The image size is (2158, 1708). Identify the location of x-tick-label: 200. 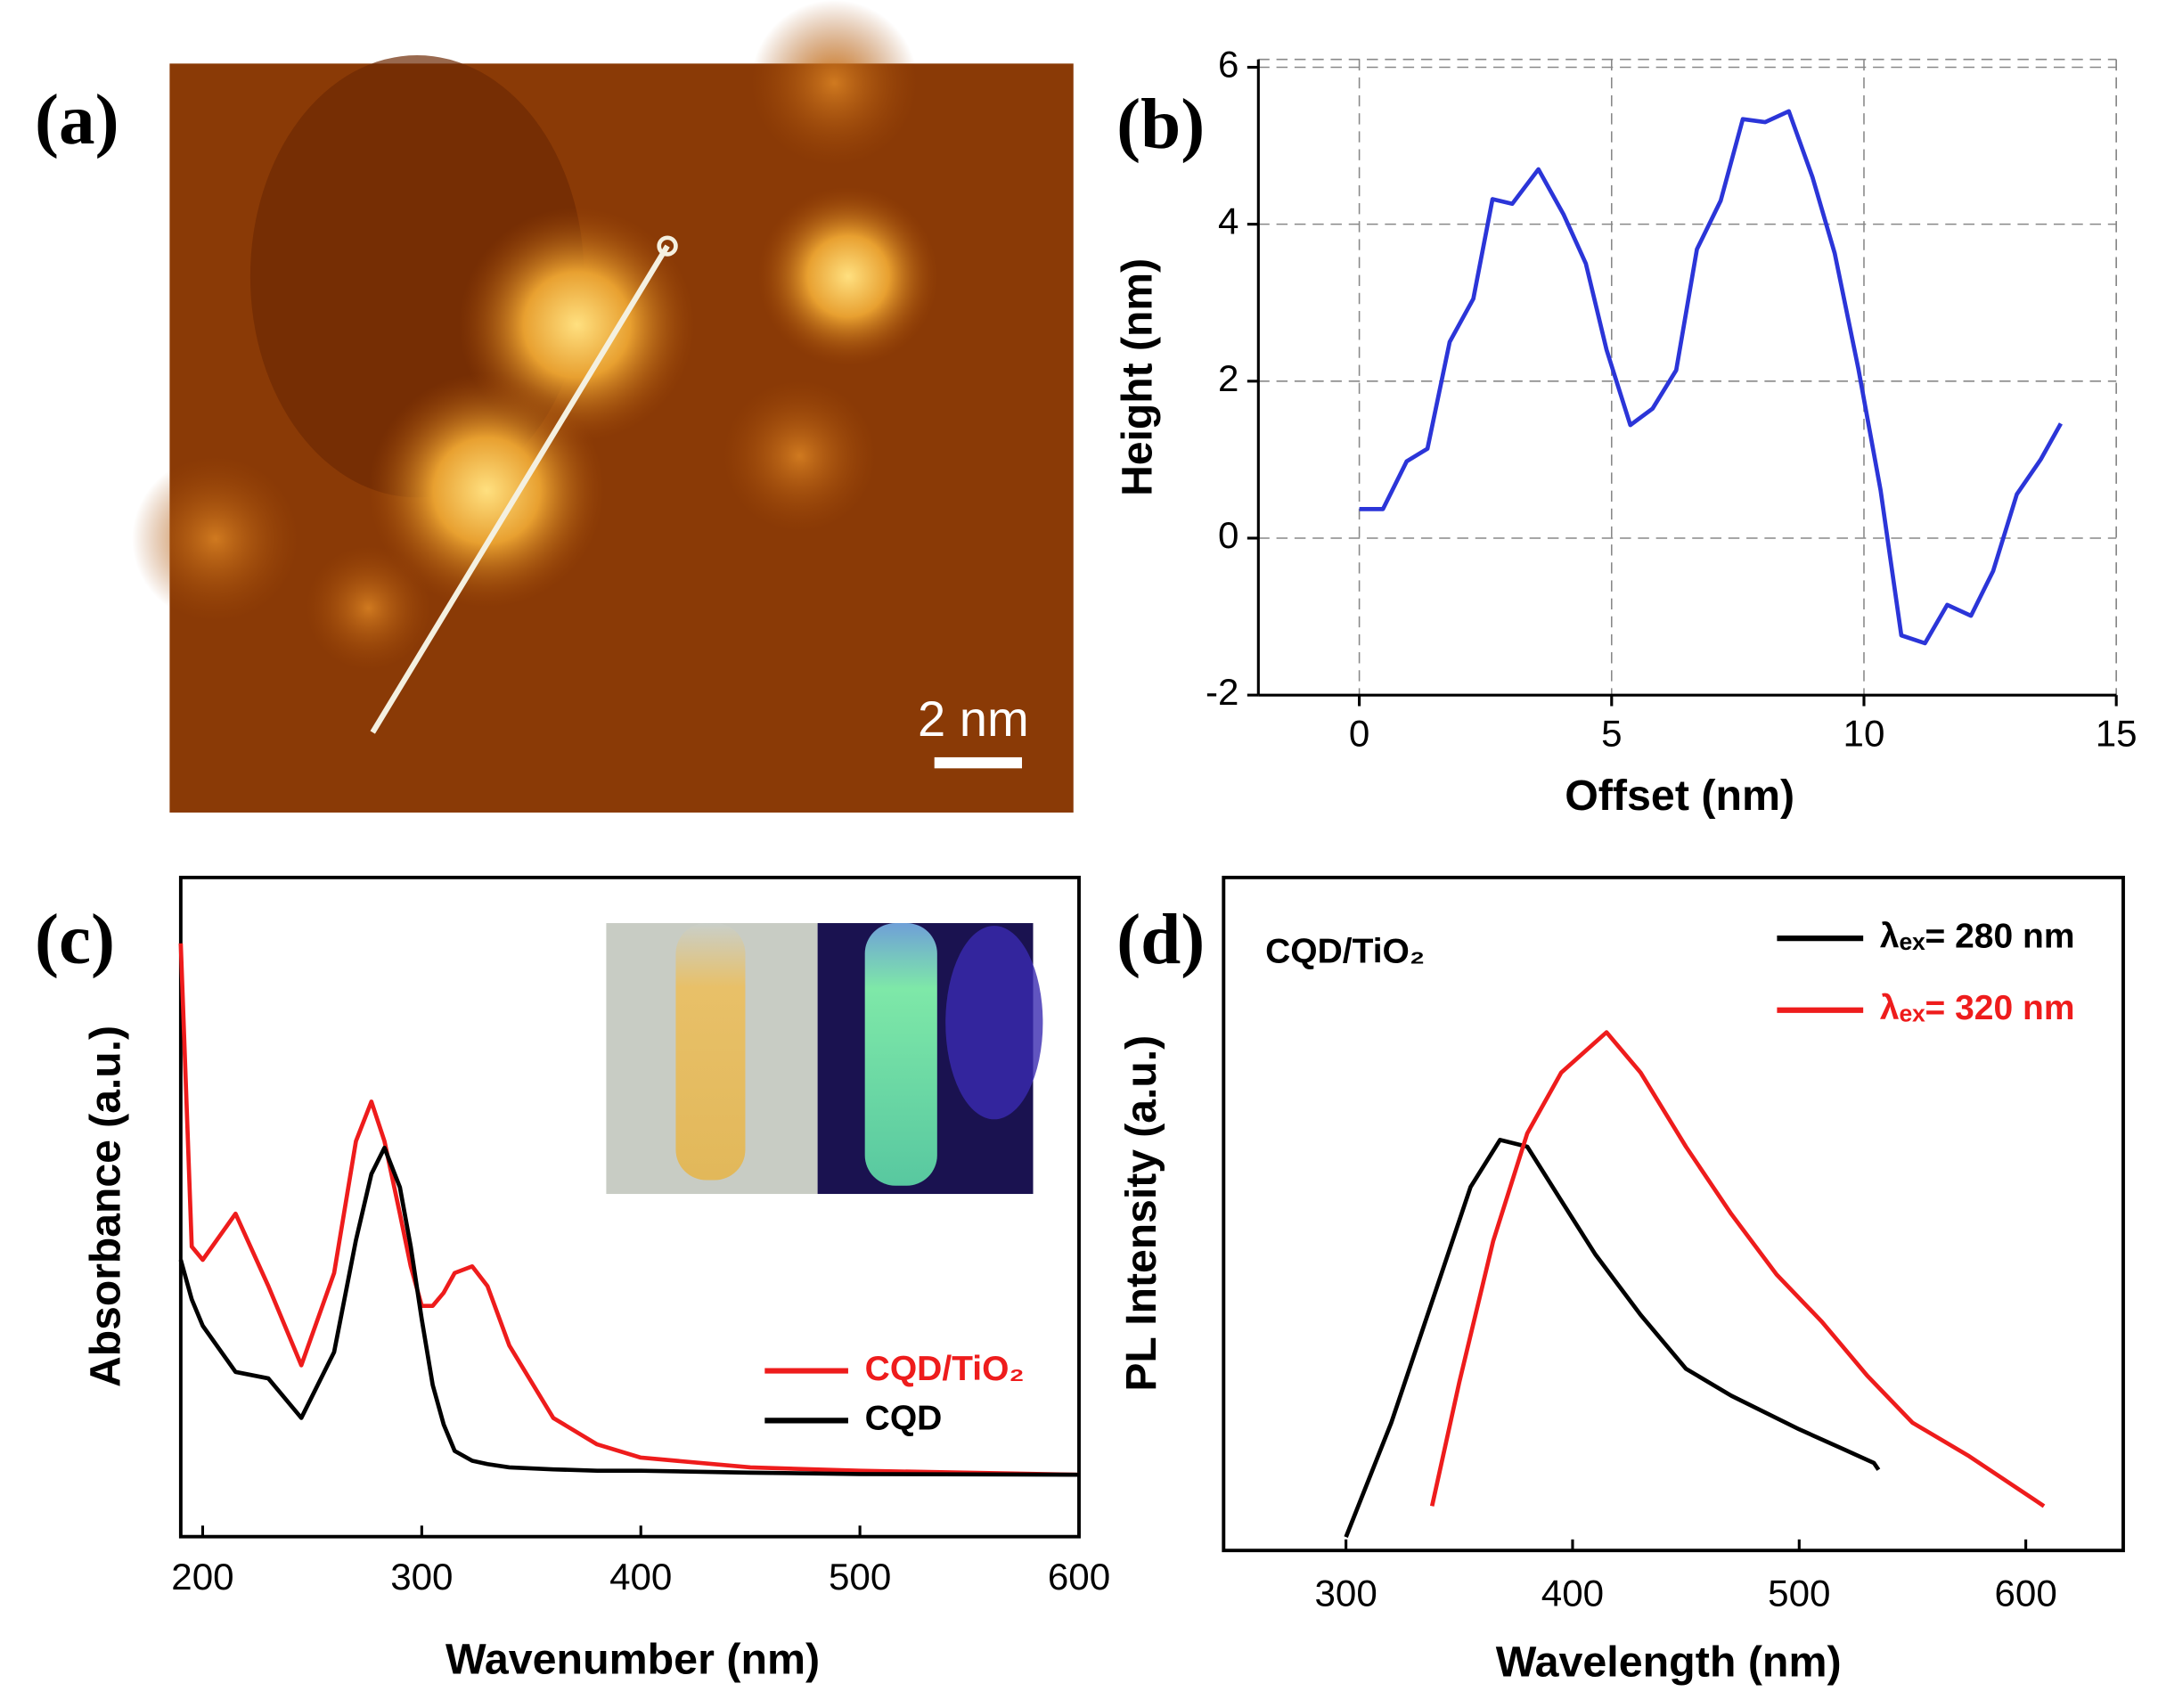
(202, 1577).